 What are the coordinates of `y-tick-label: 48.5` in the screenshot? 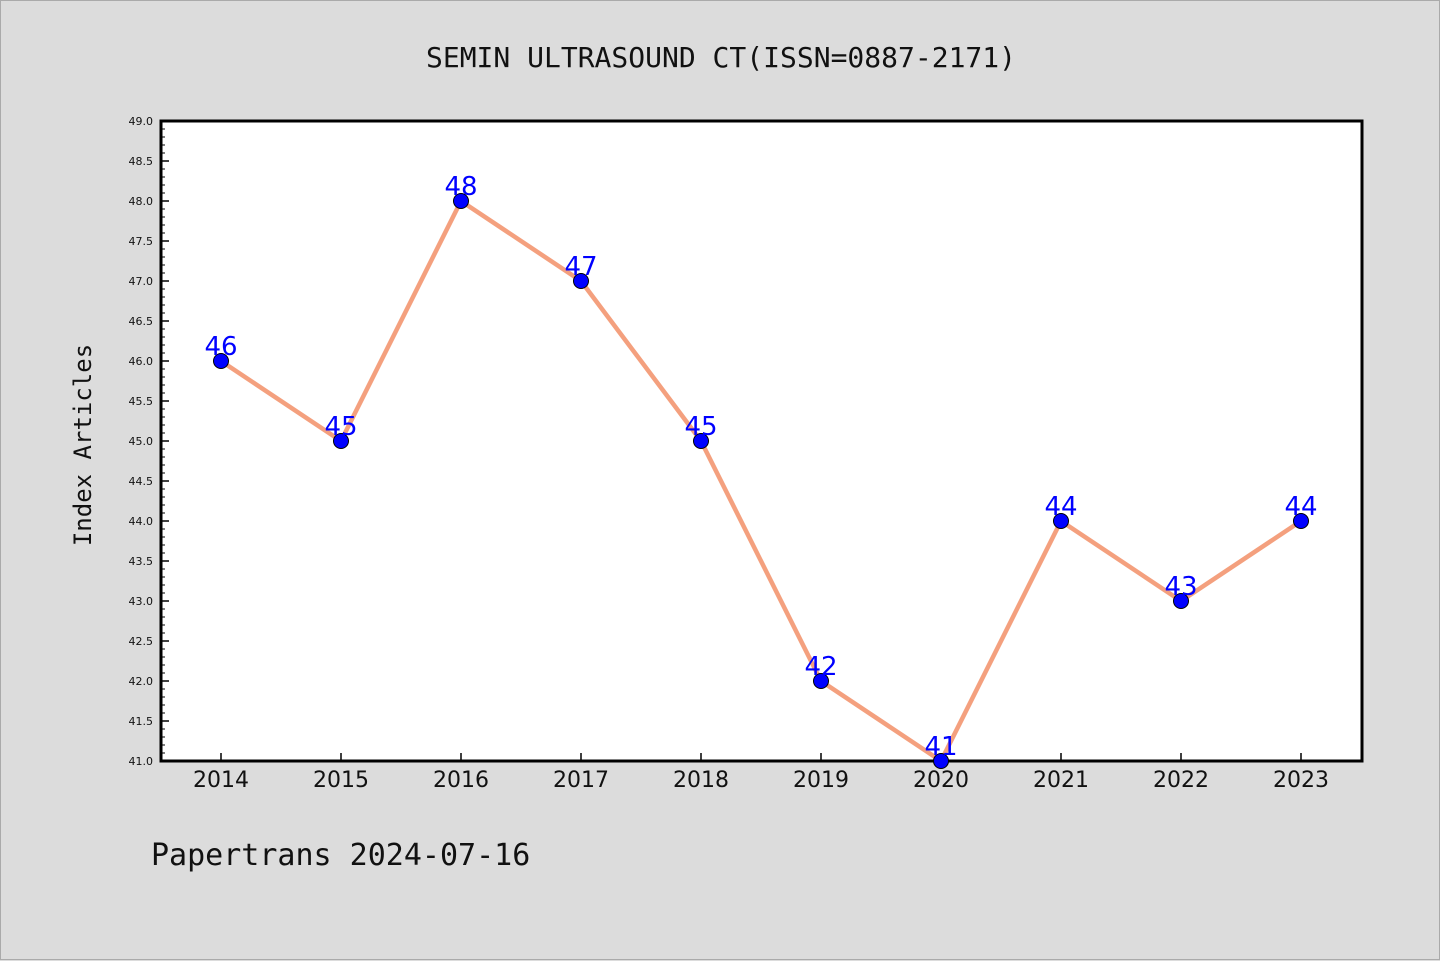 It's located at (141, 161).